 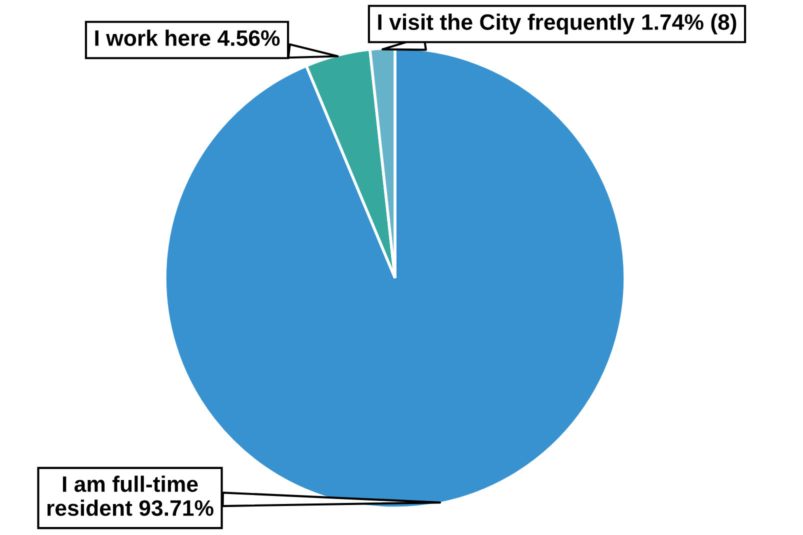 I want to click on slice-label: I am full-time resident 93.71%, so click(x=130, y=496).